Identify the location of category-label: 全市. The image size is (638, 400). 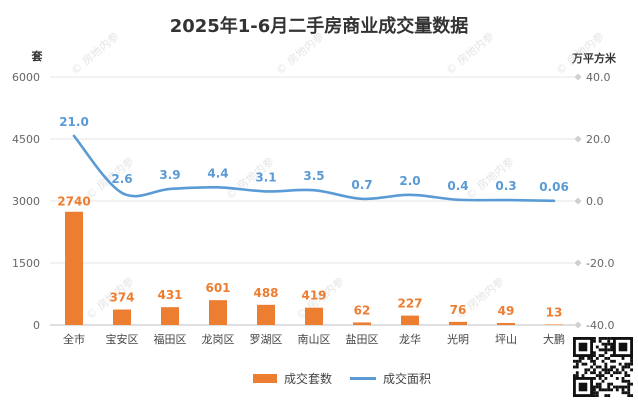
(74, 339).